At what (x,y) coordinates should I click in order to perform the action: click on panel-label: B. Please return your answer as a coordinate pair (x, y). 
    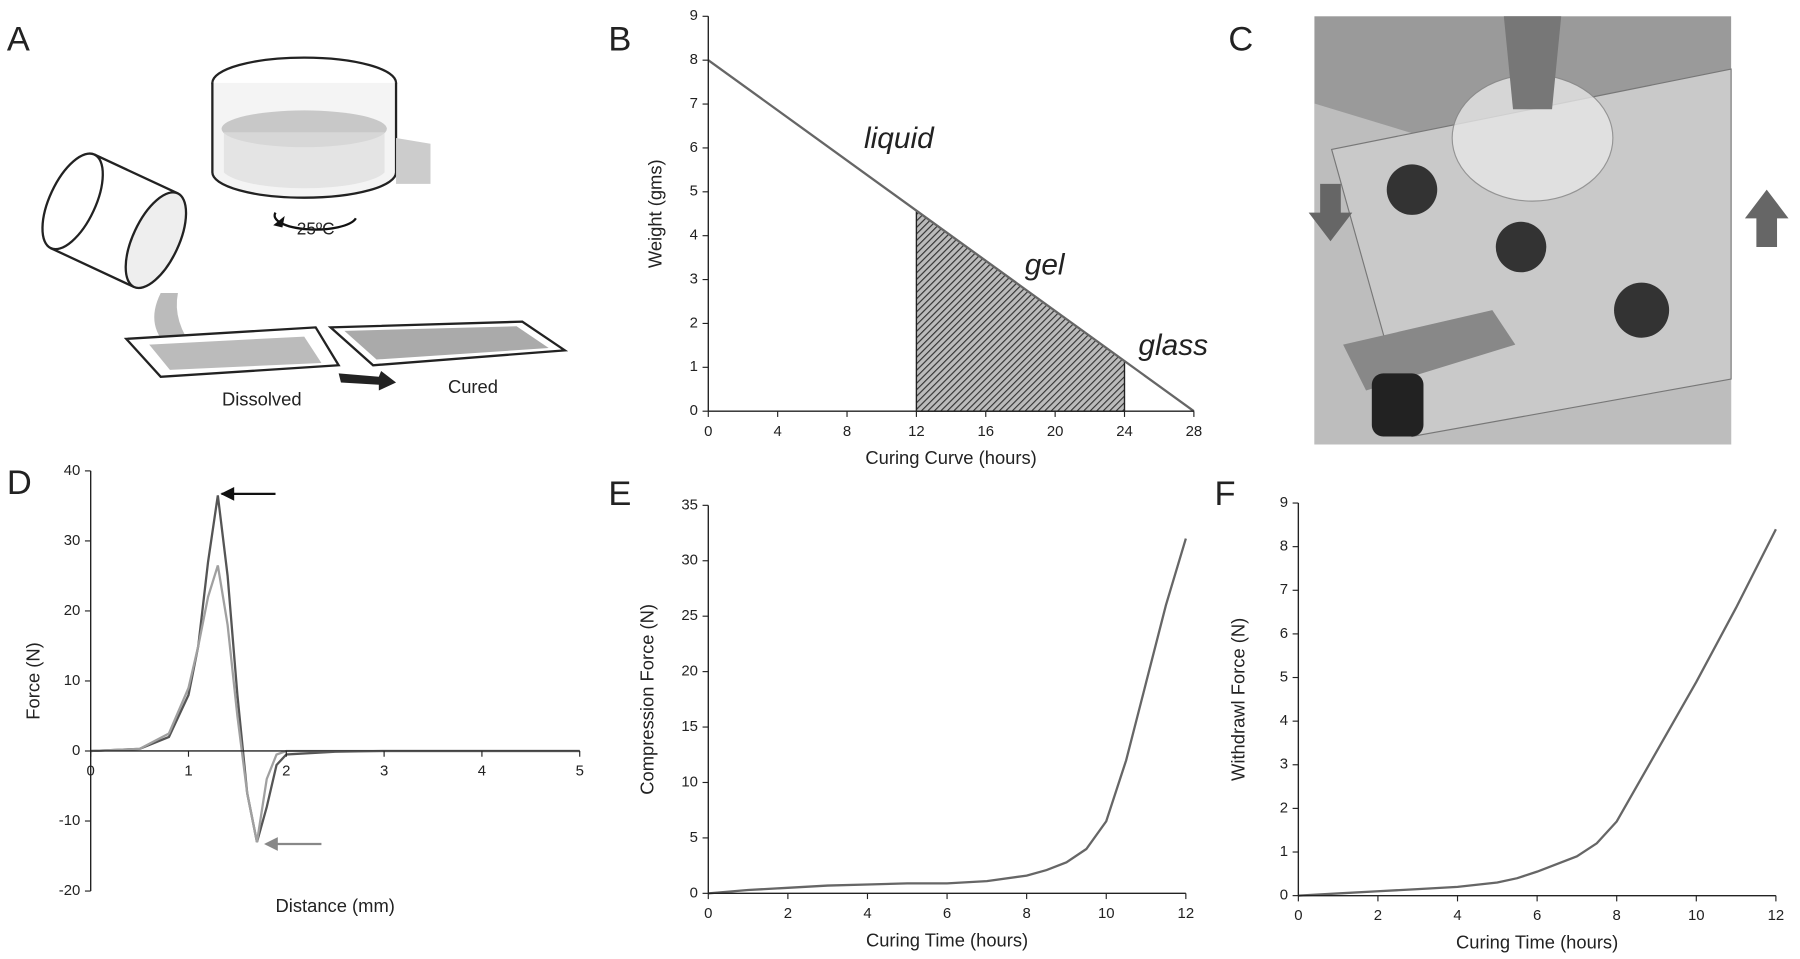
    Looking at the image, I should click on (619, 40).